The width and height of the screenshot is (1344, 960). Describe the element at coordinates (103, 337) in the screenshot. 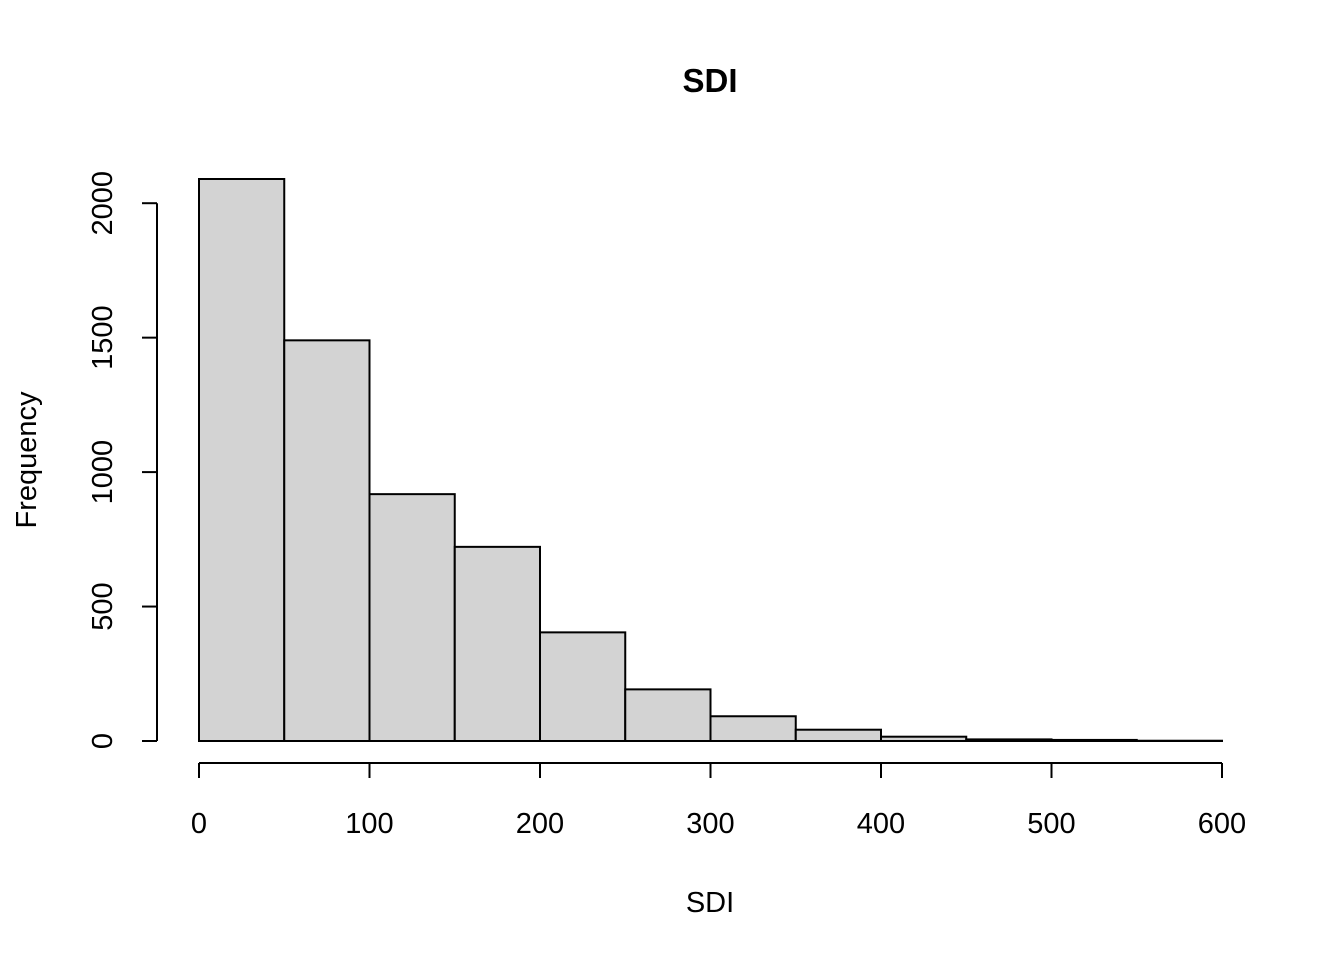

I see `y-tick-label: 1500` at that location.